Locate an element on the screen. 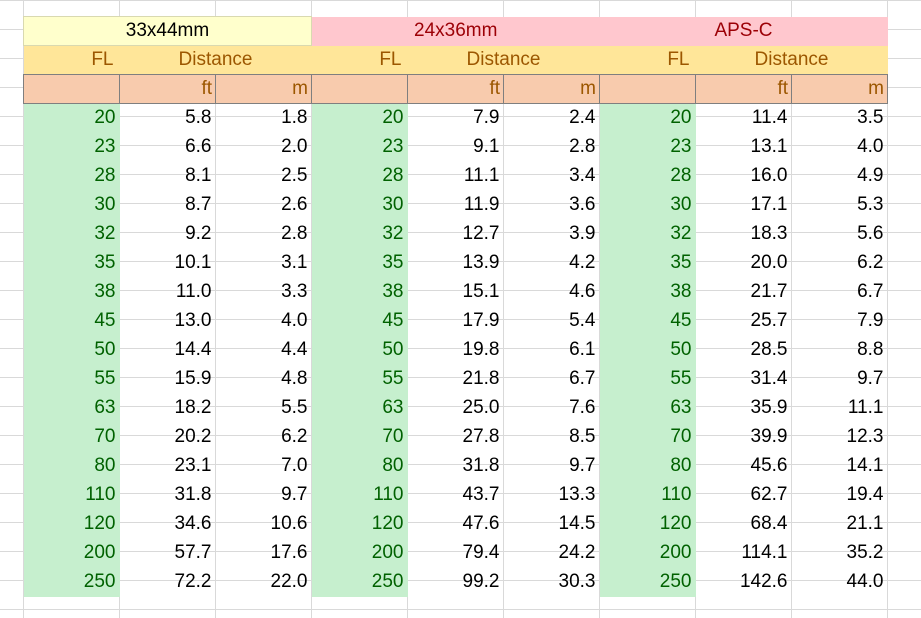  distance-ft-cell: 47.6 is located at coordinates (481, 523).